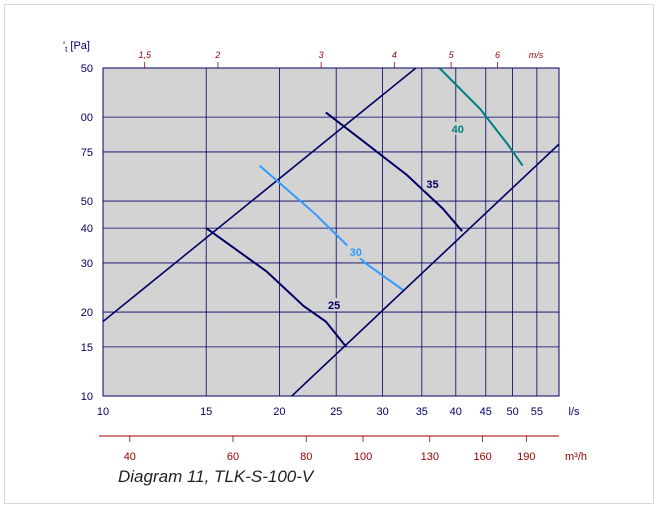  I want to click on x-ls-unit-label: l/s, so click(575, 412).